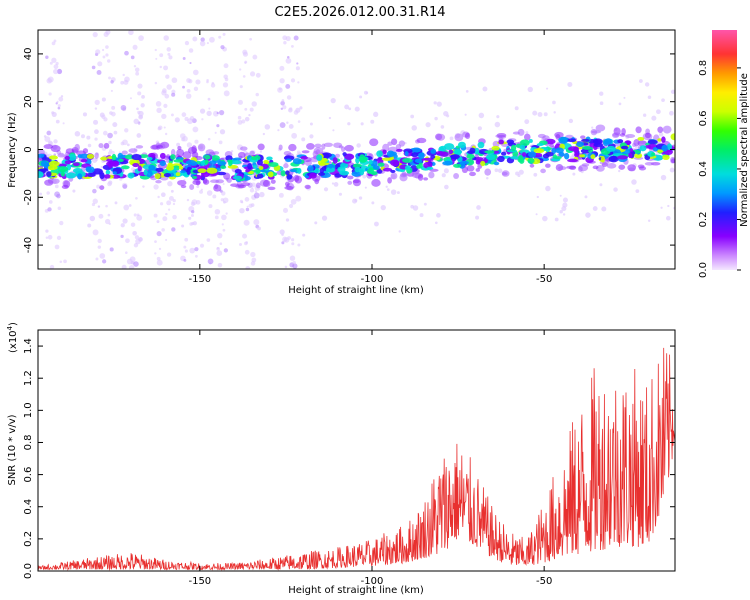 The width and height of the screenshot is (750, 600). I want to click on snr-x-axis-label: Height of straight line (km), so click(356, 590).